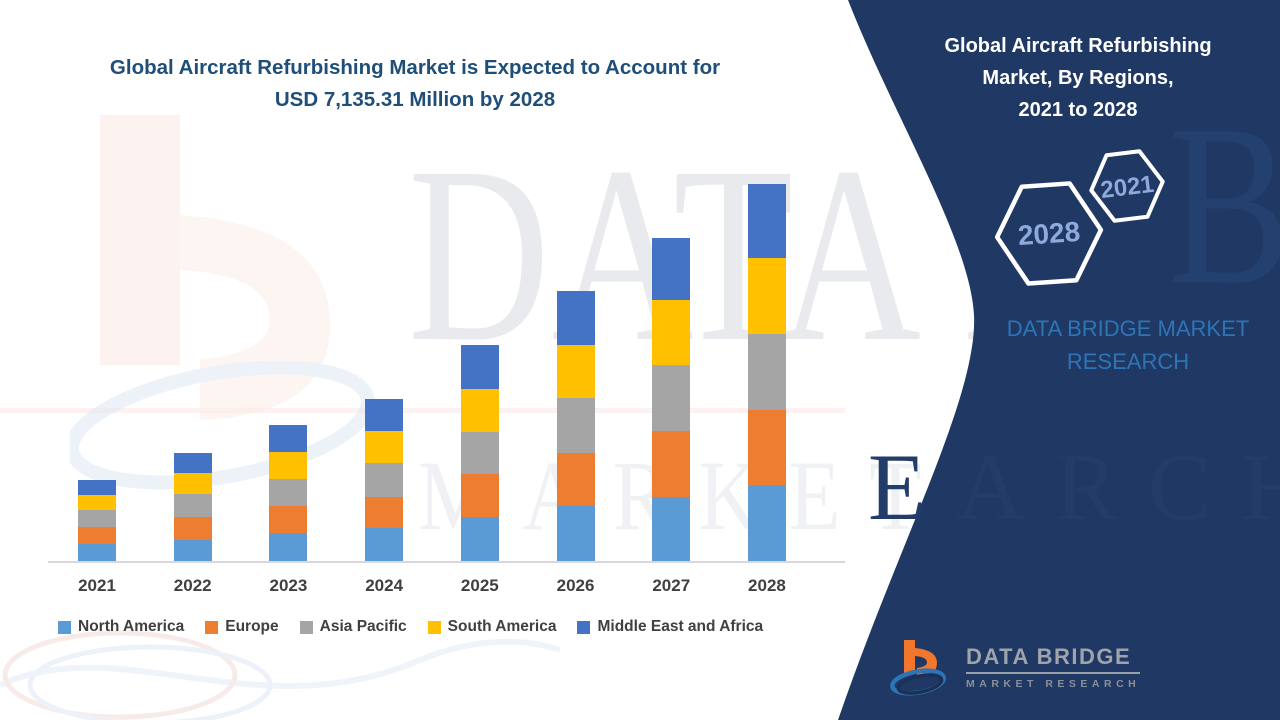 The image size is (1280, 720). I want to click on logo-tagline: MARKET RESEARCH, so click(1053, 684).